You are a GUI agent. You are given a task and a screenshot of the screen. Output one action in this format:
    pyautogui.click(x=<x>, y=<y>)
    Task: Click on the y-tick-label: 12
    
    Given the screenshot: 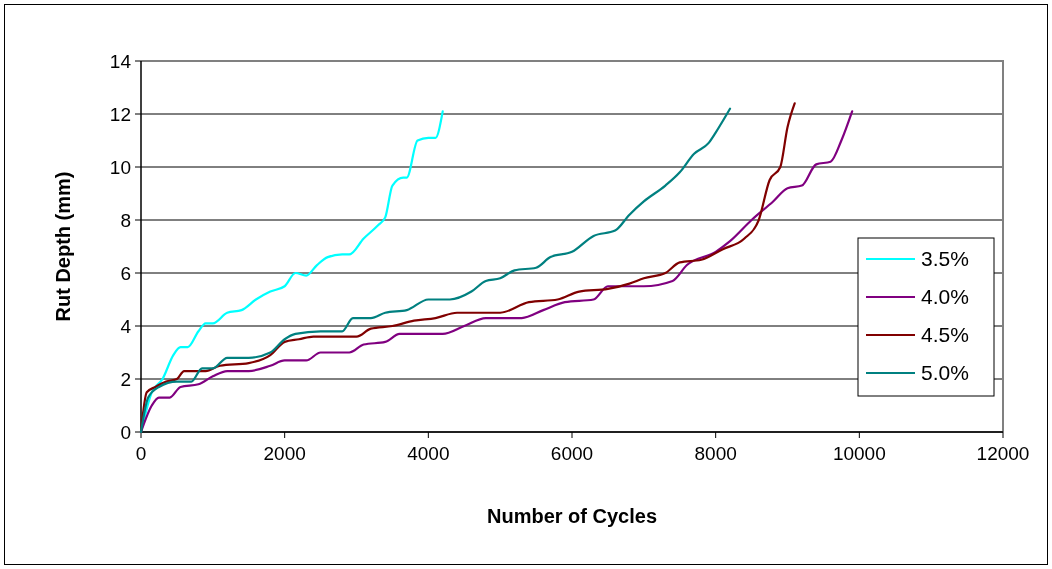 What is the action you would take?
    pyautogui.click(x=120, y=114)
    